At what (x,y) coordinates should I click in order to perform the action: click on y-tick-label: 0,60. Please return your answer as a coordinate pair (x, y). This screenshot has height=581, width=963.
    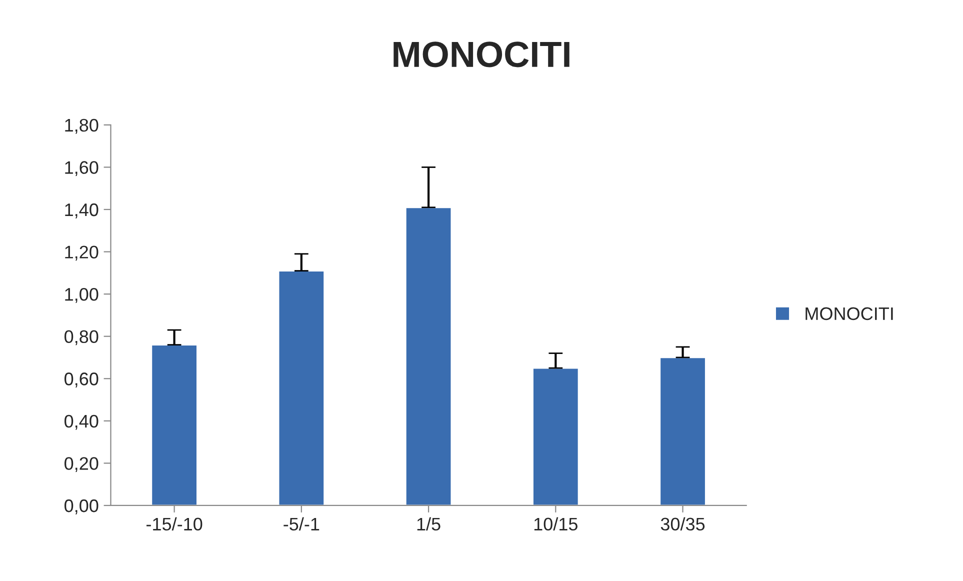
    Looking at the image, I should click on (81, 380).